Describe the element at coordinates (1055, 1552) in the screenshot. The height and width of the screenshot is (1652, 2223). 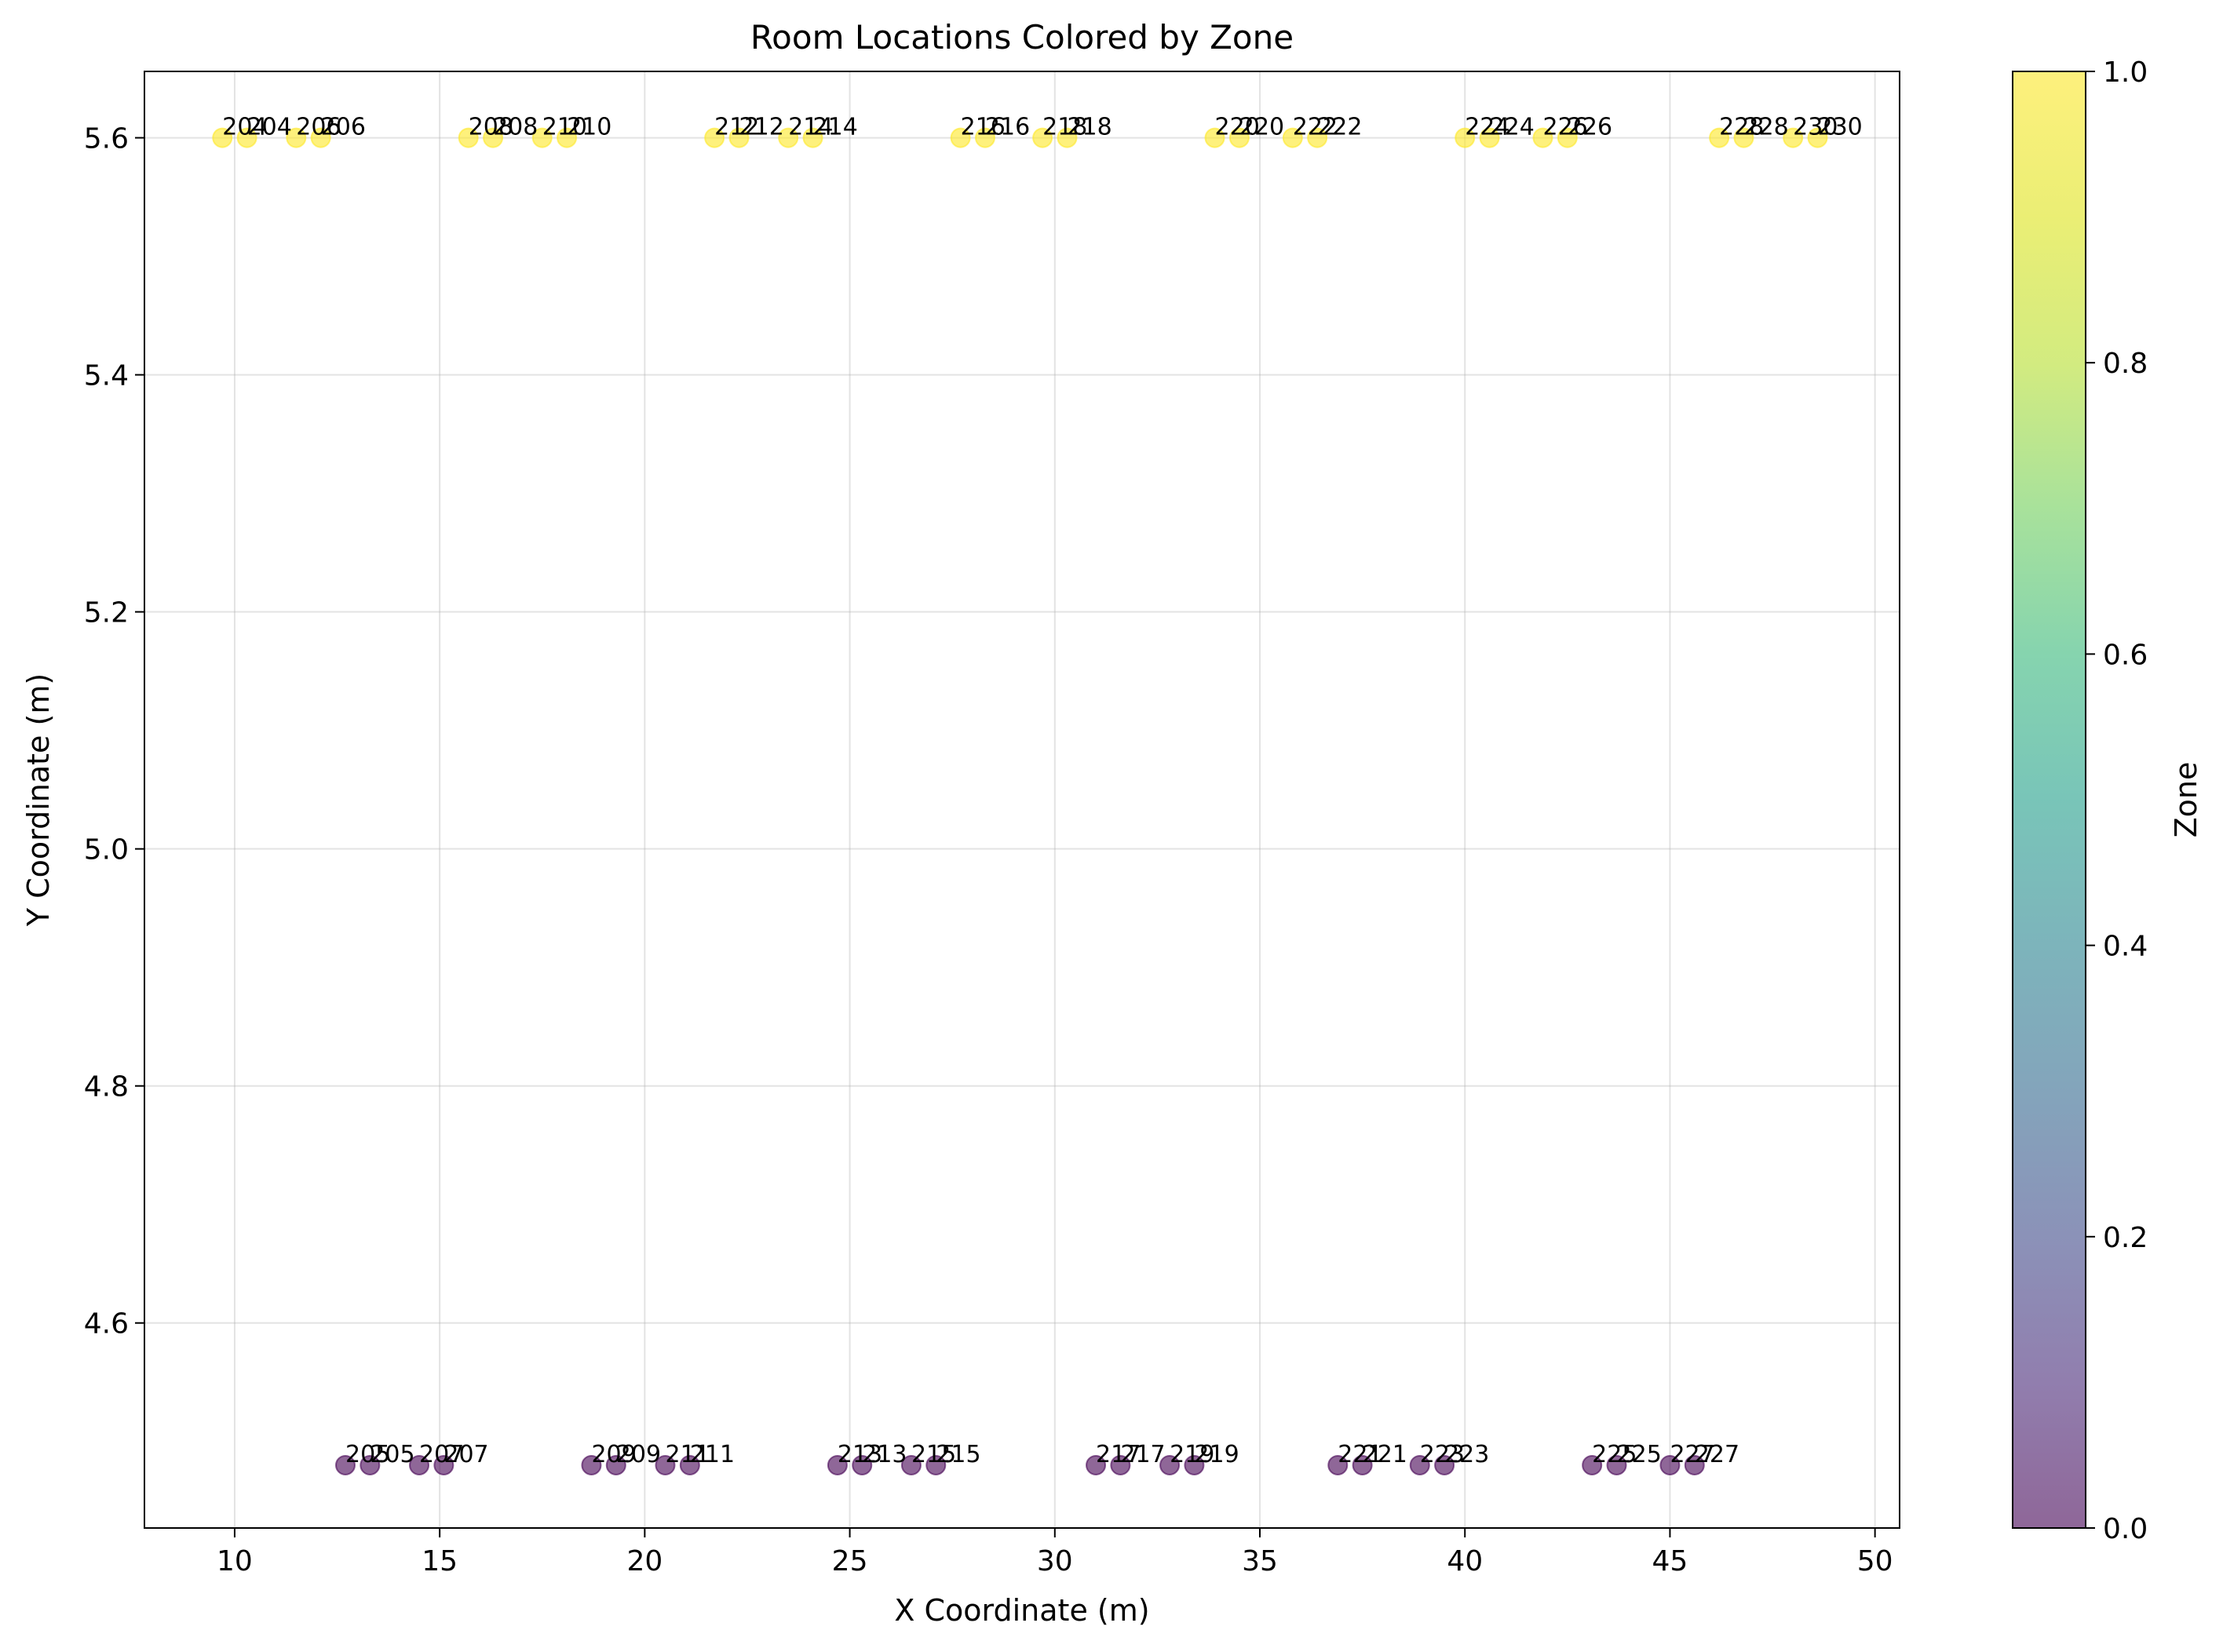
I see `x-axis-ticks: 10 15 20 25 30 35 40 45 50` at that location.